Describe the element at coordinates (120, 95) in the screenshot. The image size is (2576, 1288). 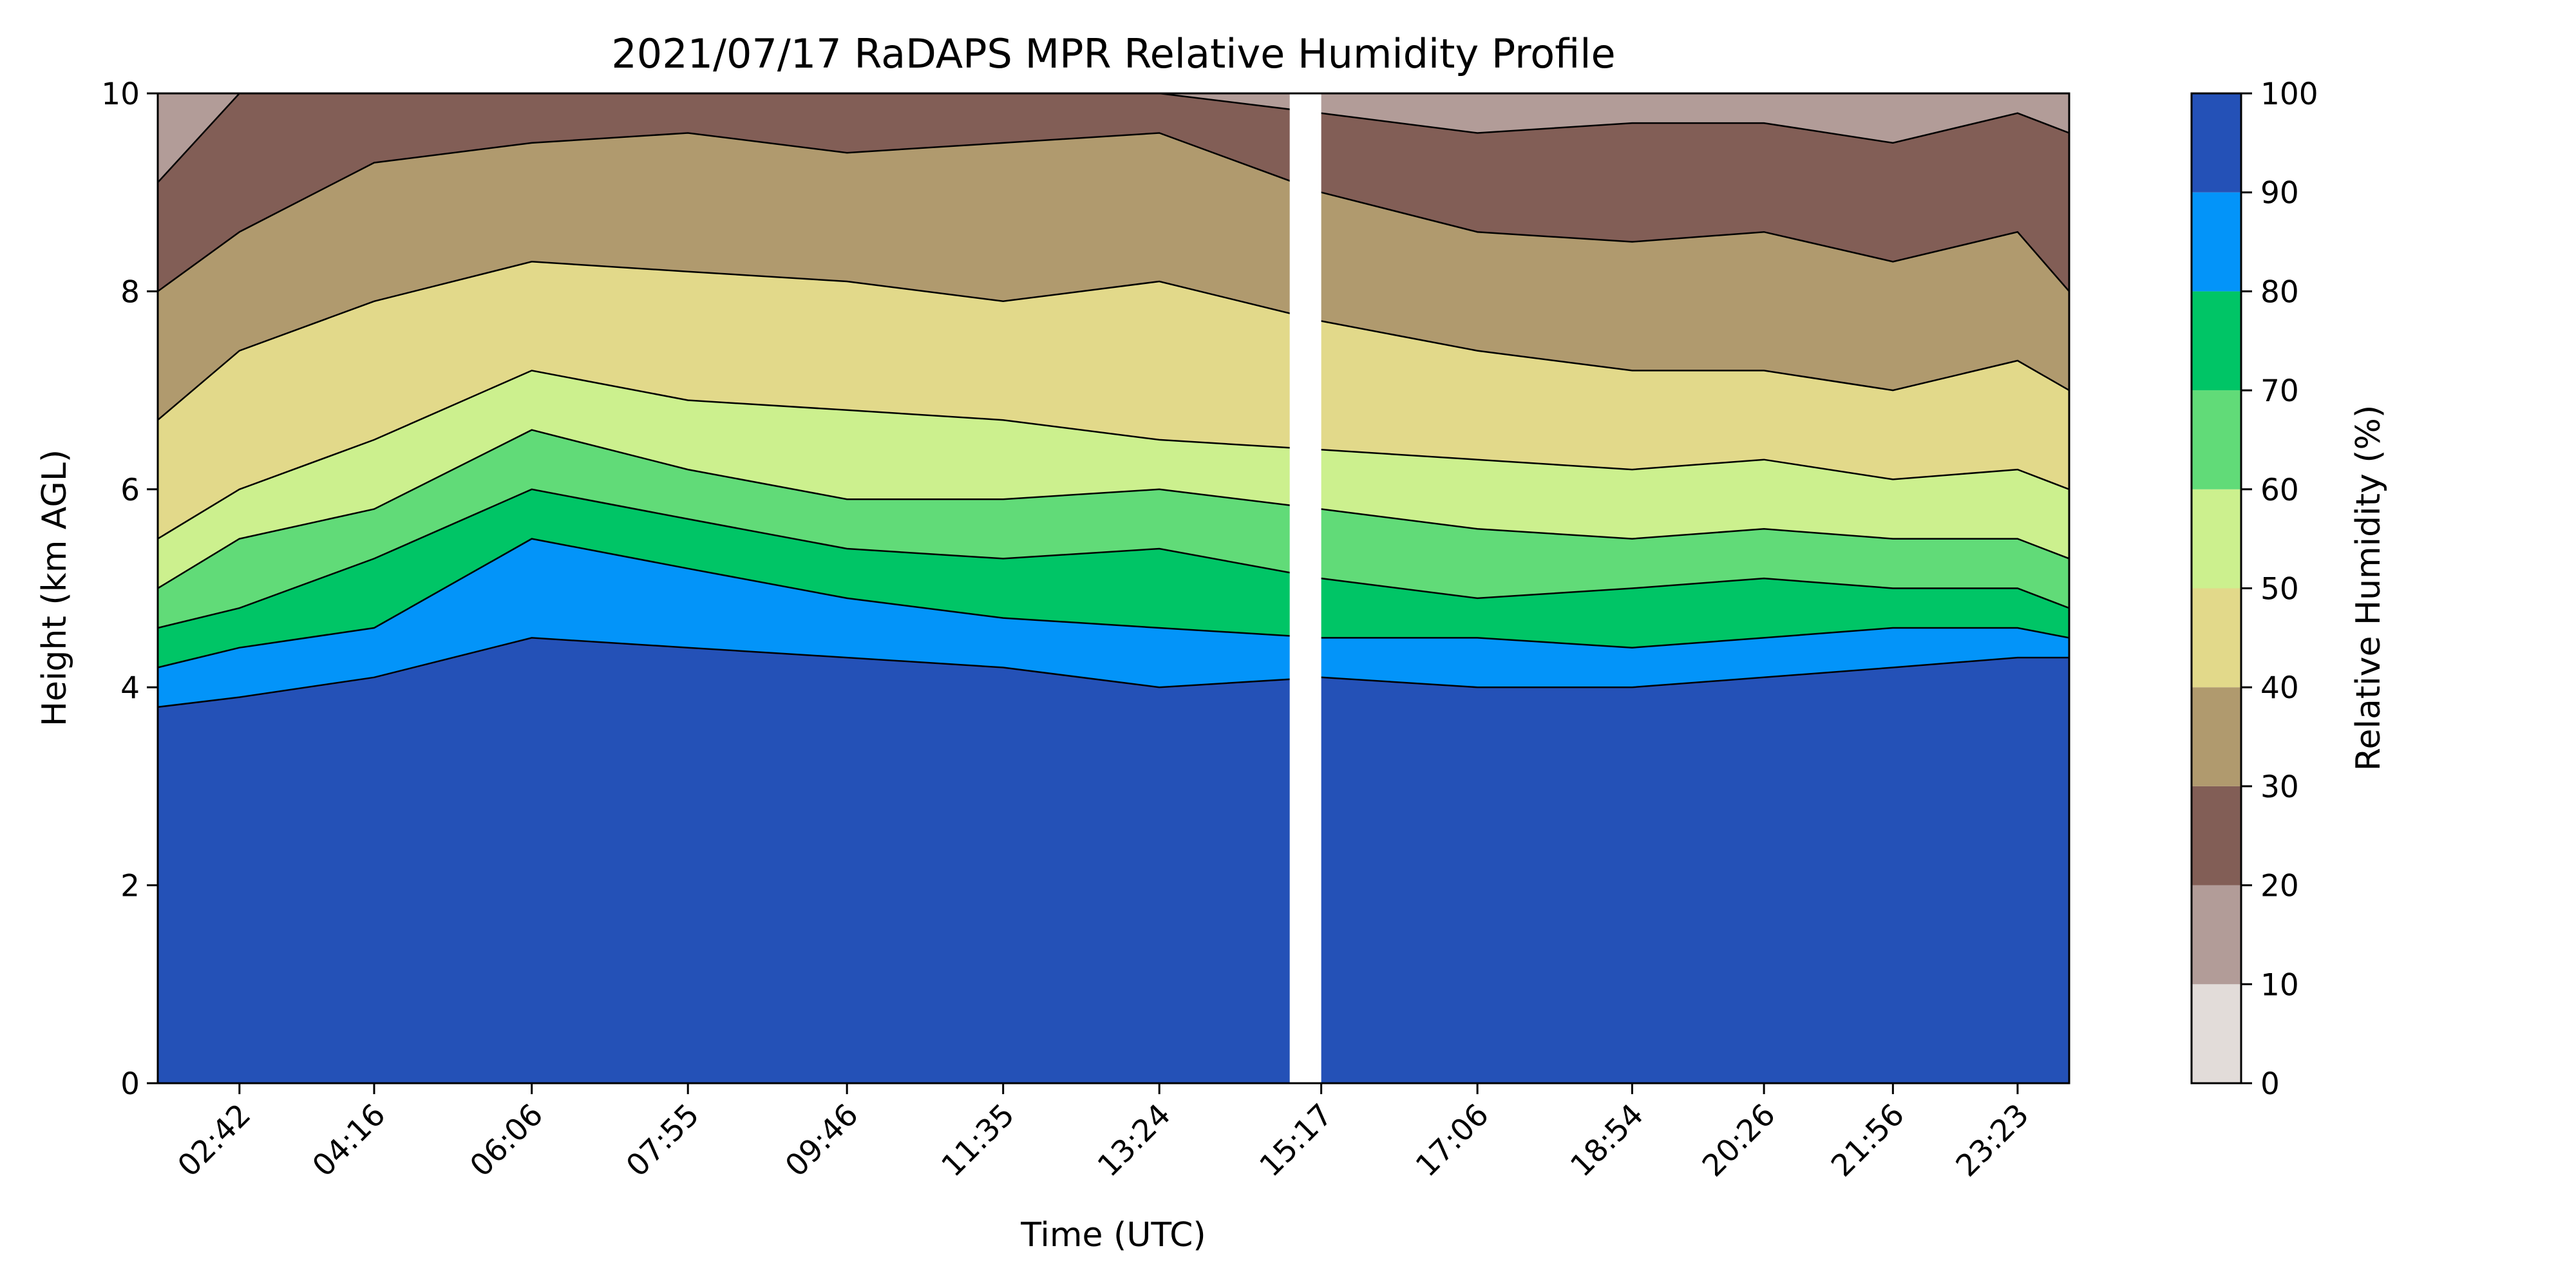
I see `y-tick-label: 10` at that location.